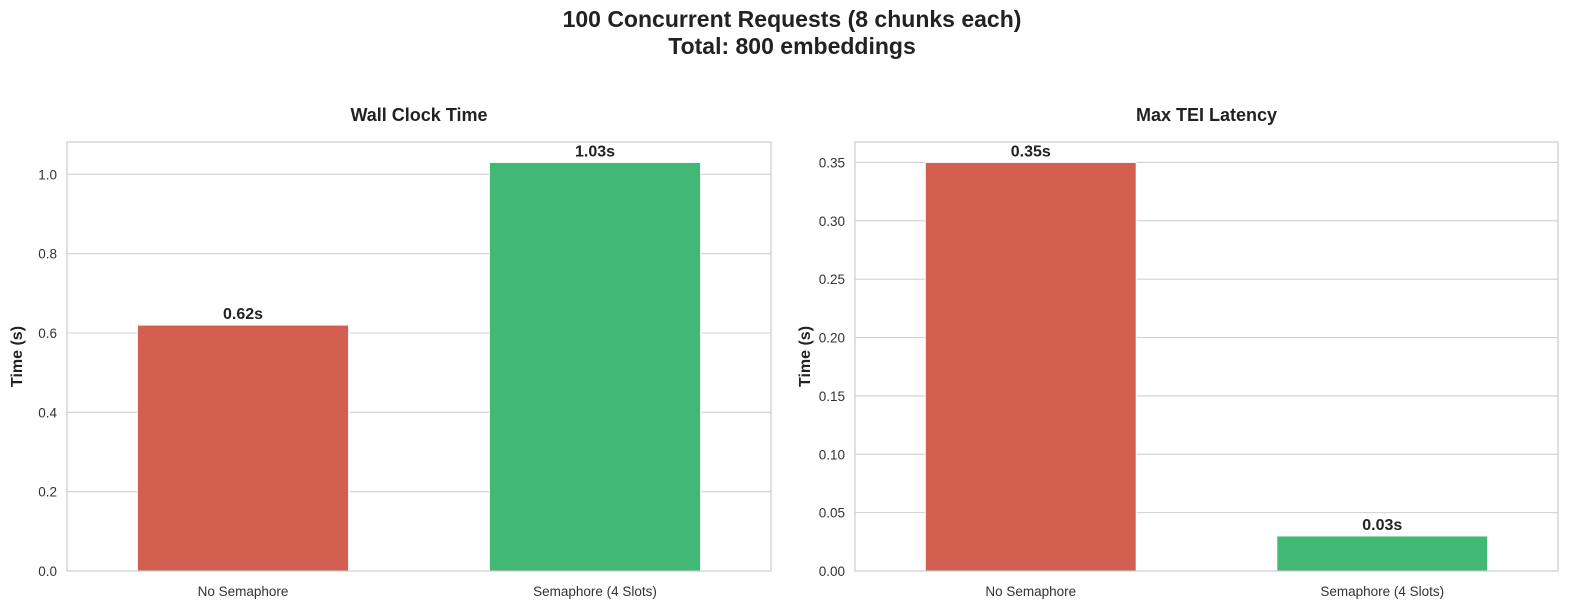  I want to click on y-tick-label: 0.25, so click(832, 279).